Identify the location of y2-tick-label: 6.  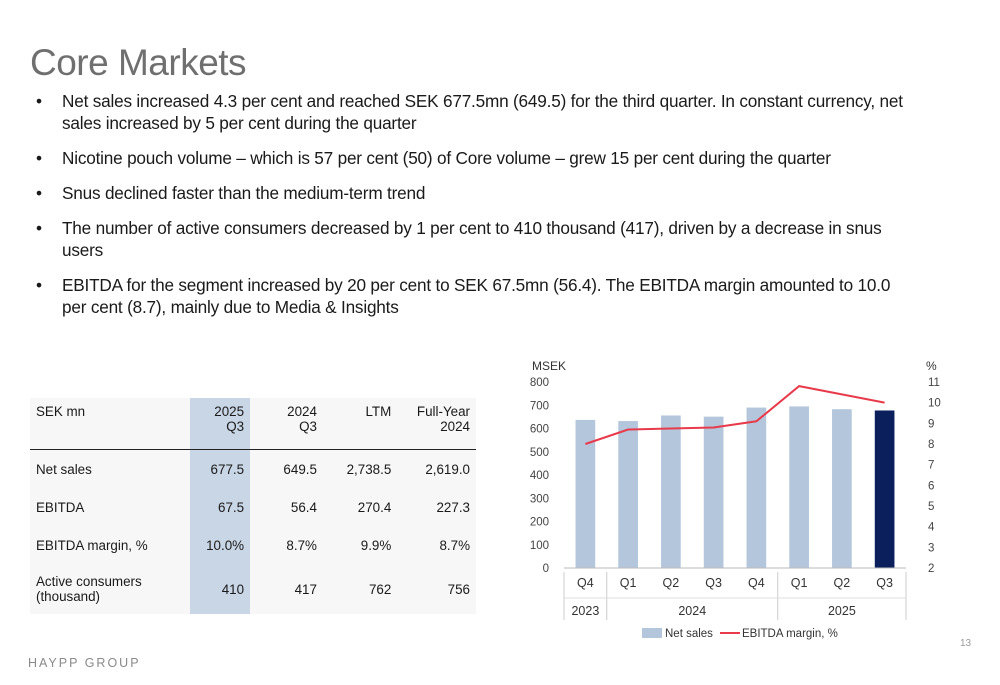
(931, 486).